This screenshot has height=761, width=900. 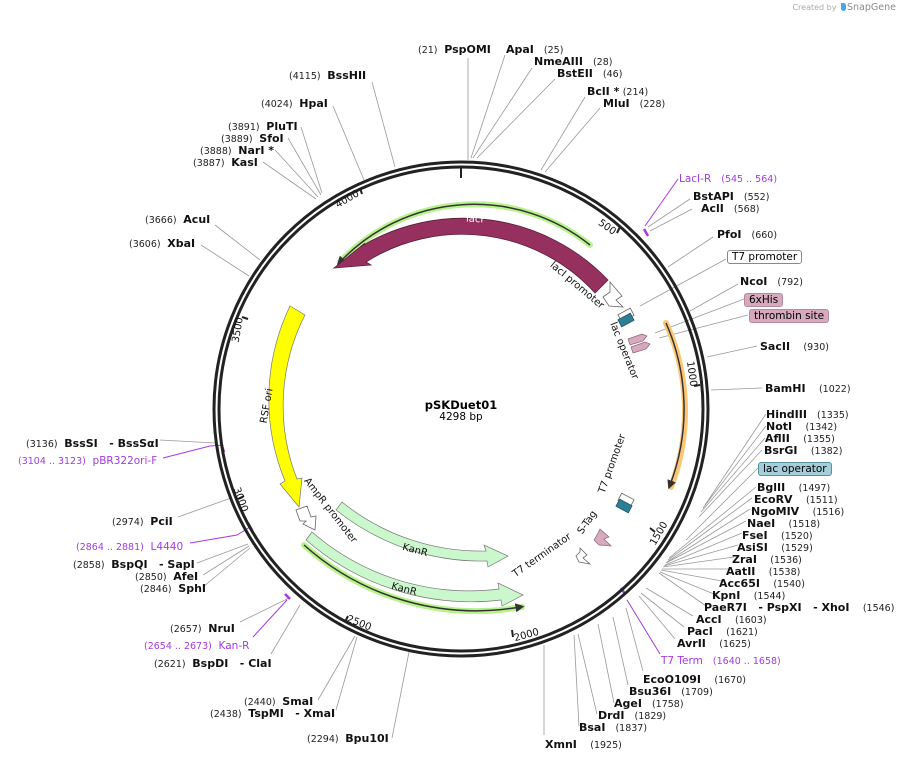 What do you see at coordinates (808, 389) in the screenshot?
I see `site-bamhi: BamHI (1022)` at bounding box center [808, 389].